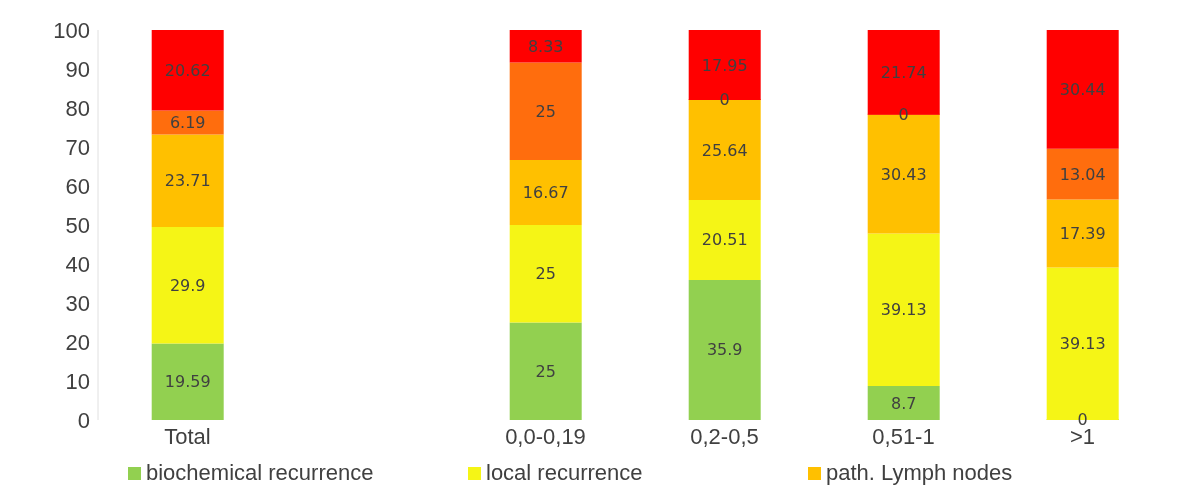 Image resolution: width=1200 pixels, height=494 pixels. What do you see at coordinates (260, 473) in the screenshot?
I see `legend-label: biochemical recurrence` at bounding box center [260, 473].